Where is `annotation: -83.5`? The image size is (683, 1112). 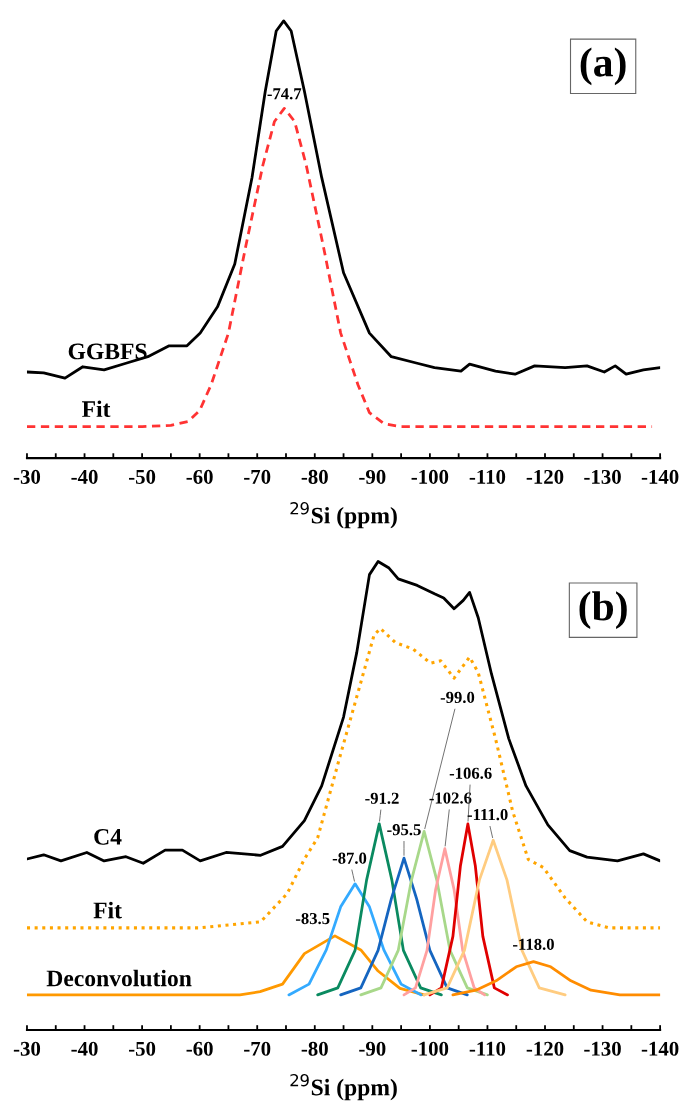 annotation: -83.5 is located at coordinates (312, 918).